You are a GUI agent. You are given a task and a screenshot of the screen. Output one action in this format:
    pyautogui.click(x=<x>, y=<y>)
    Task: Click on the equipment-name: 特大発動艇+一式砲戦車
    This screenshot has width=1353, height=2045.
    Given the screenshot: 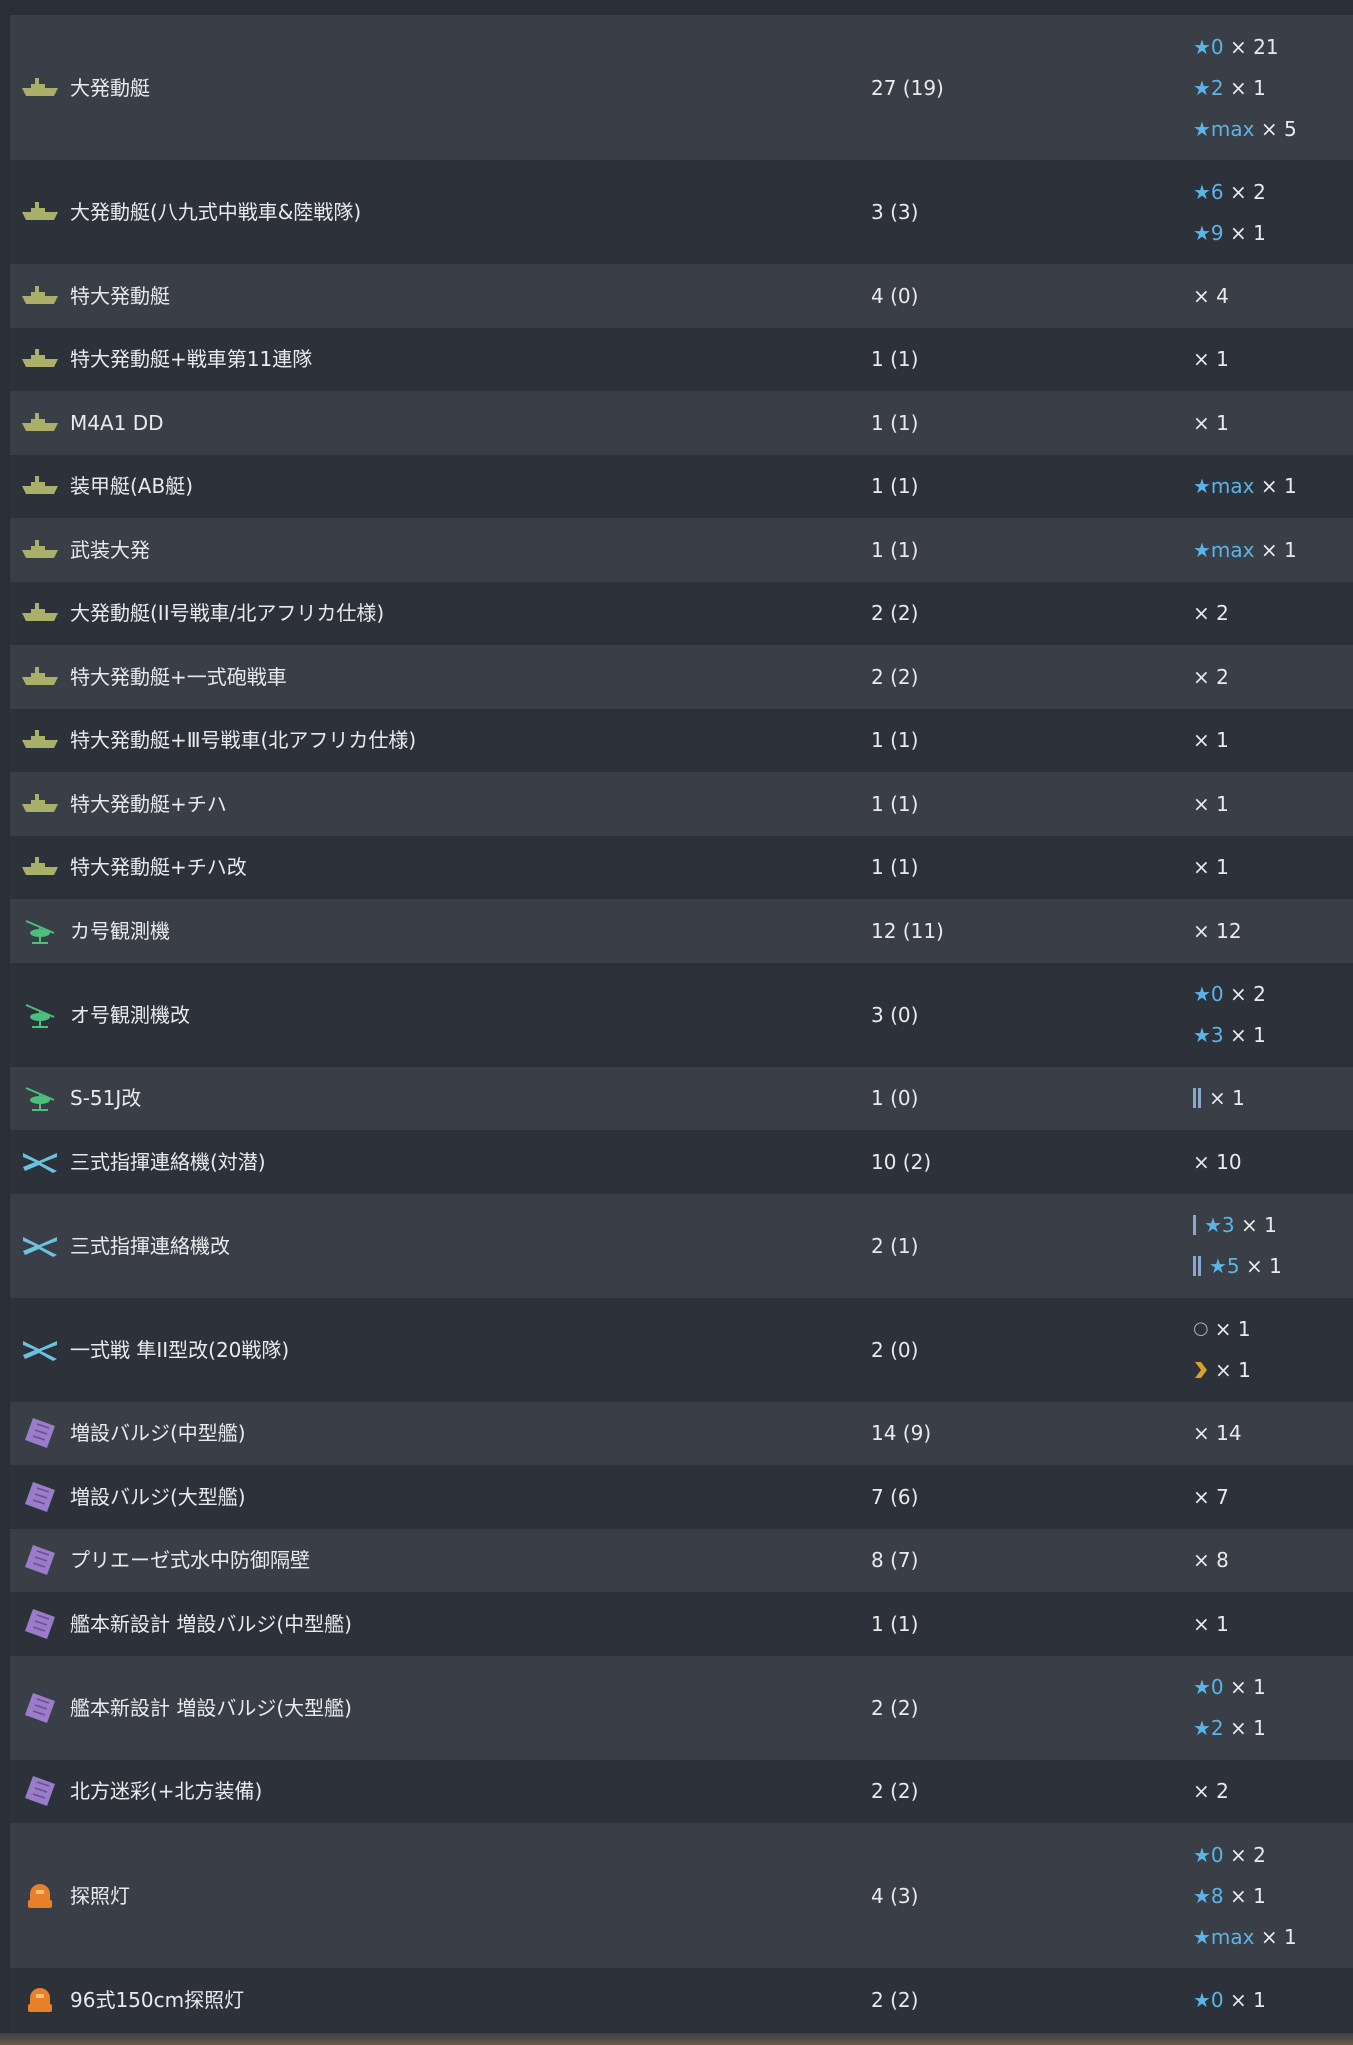 What is the action you would take?
    pyautogui.click(x=178, y=676)
    